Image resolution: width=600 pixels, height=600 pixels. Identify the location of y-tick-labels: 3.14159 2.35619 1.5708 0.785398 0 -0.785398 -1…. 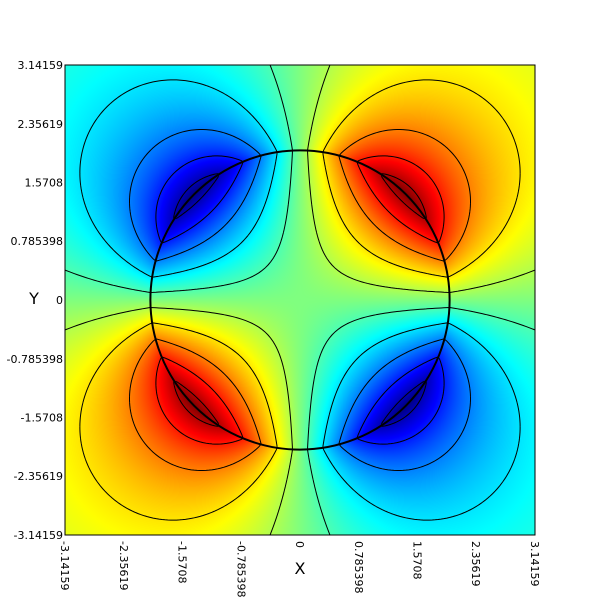
(35, 300).